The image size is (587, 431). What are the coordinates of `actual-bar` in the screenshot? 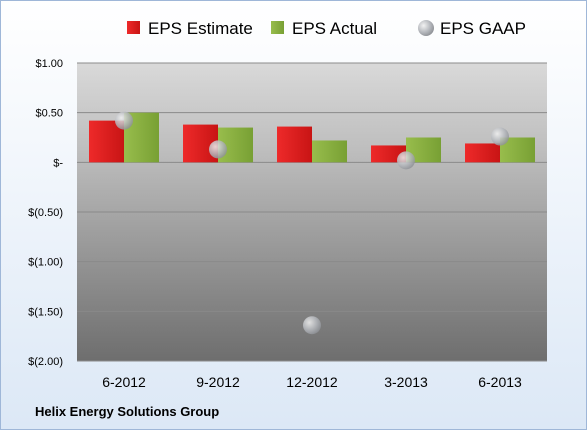 It's located at (329, 151).